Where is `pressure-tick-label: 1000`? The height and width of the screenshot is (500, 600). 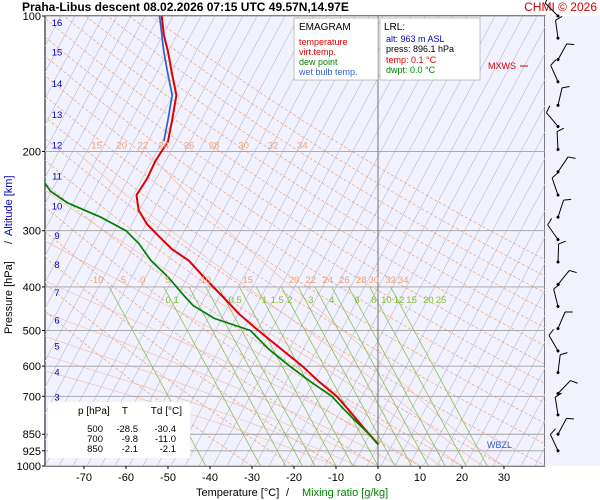 pressure-tick-label: 1000 is located at coordinates (29, 467).